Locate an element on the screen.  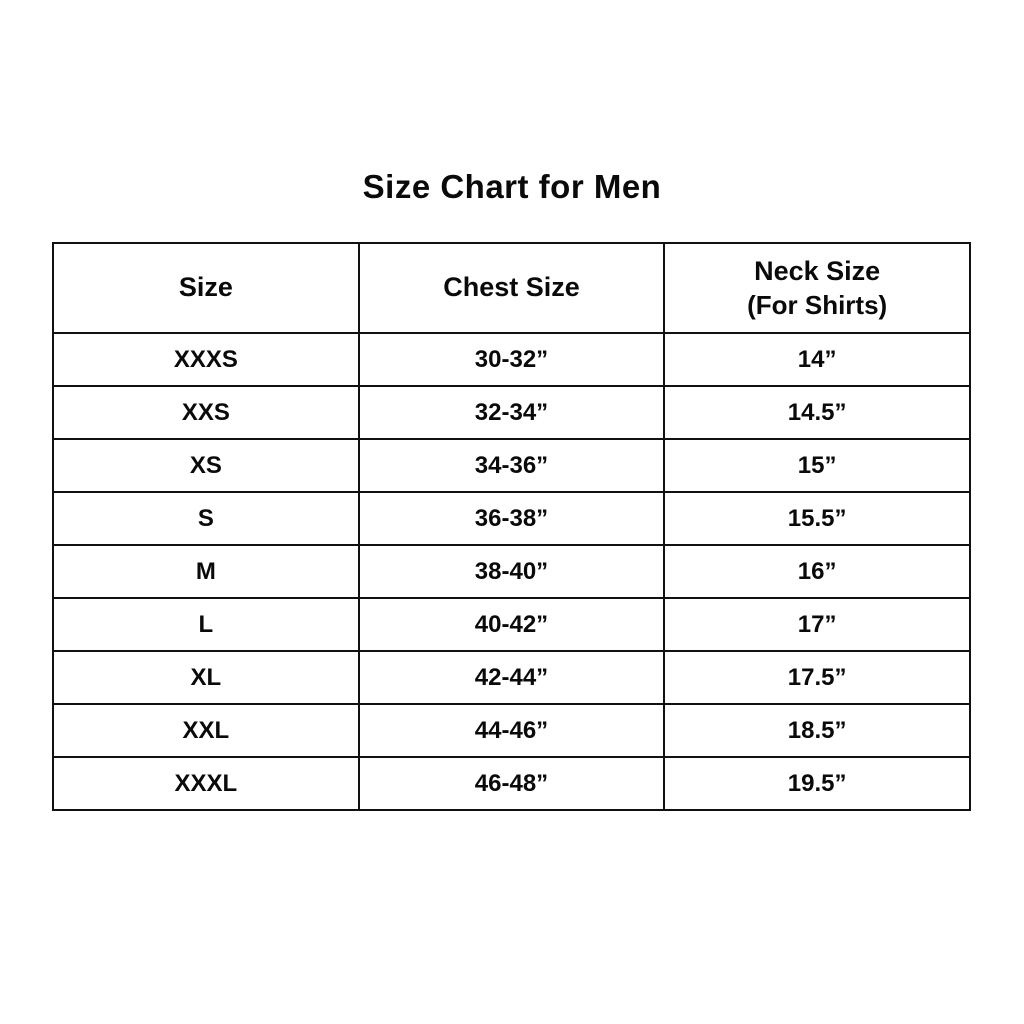
size-cell: M is located at coordinates (206, 571).